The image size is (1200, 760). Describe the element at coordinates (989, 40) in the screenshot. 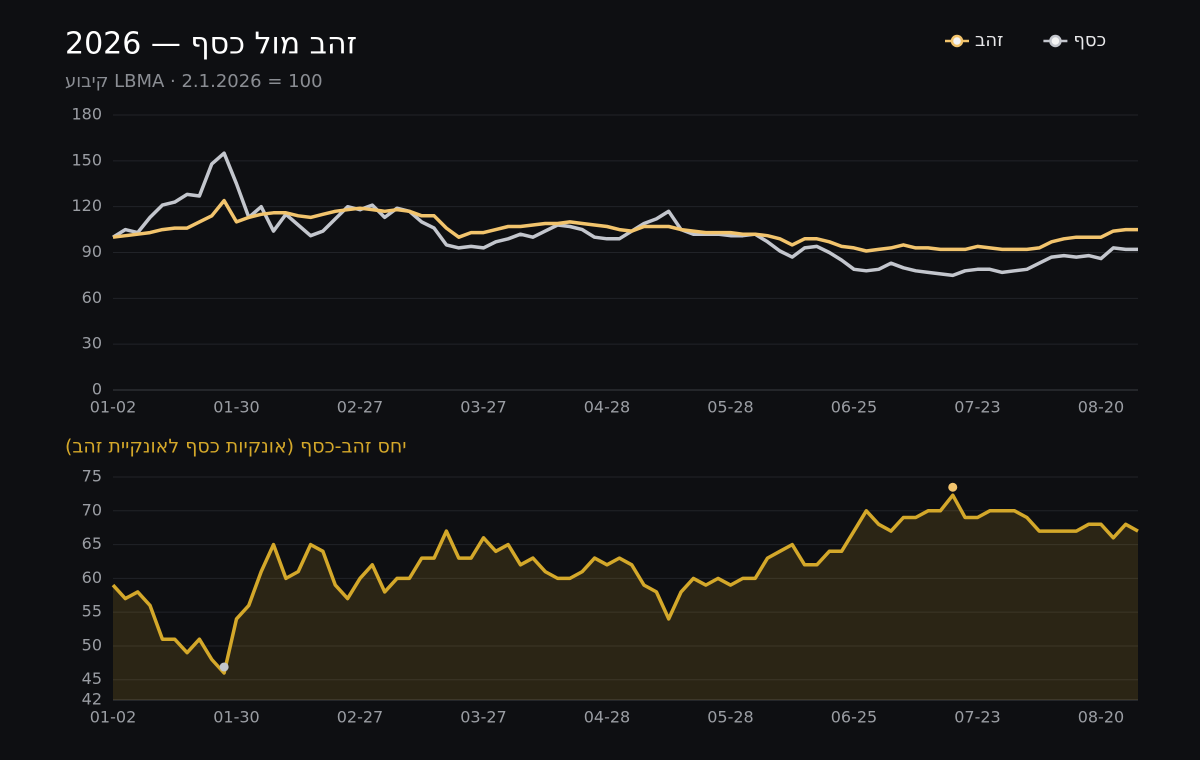

I see `legend-label: זהב` at that location.